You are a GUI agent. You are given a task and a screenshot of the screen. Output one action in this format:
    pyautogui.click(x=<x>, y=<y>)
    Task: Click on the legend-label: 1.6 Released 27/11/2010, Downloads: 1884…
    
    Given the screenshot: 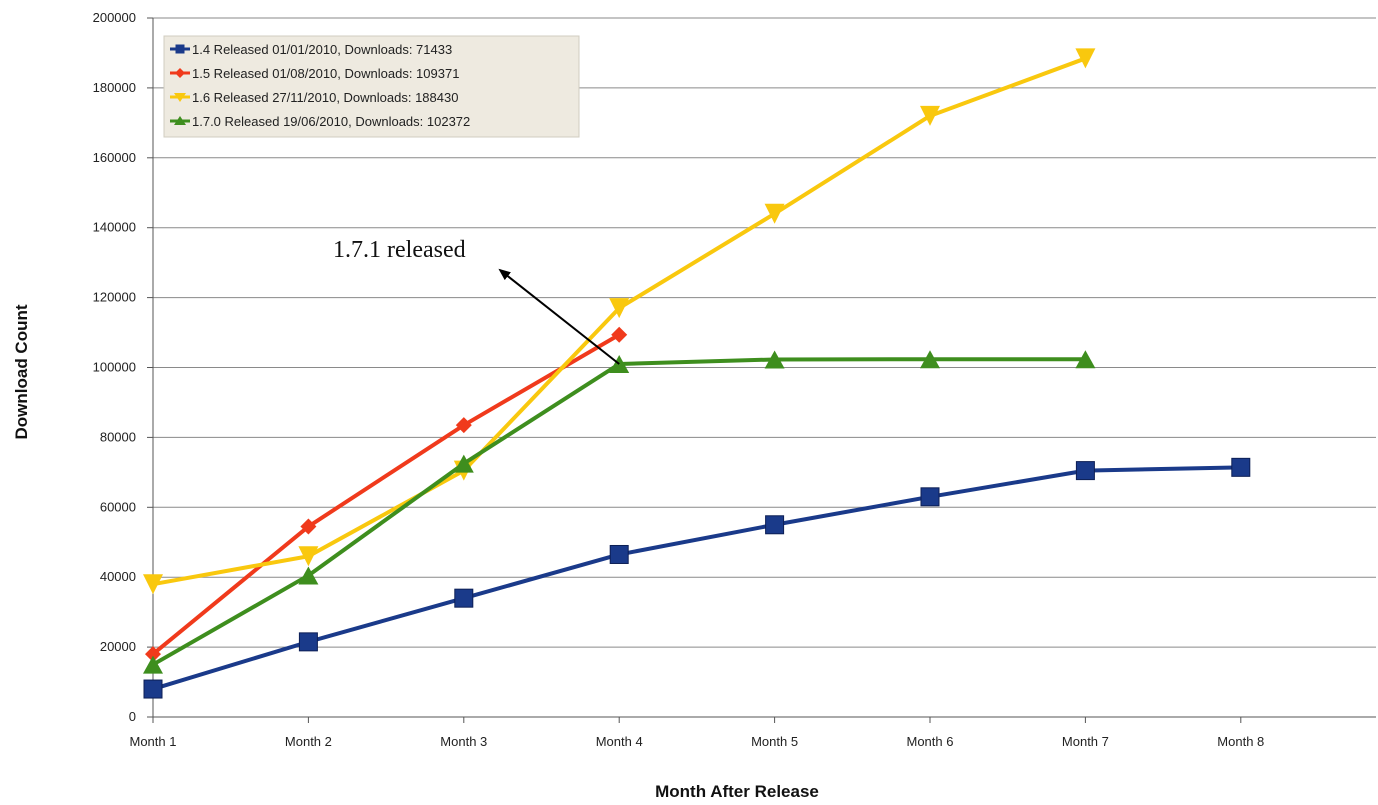 What is the action you would take?
    pyautogui.click(x=325, y=97)
    